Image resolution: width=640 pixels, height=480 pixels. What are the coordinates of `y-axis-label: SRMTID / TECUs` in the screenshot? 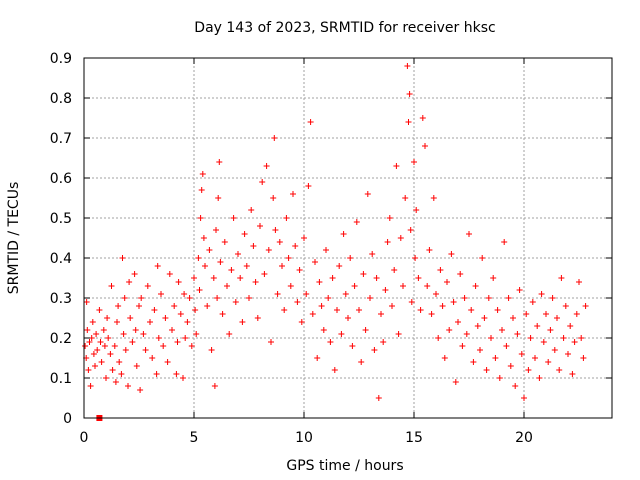 It's located at (14, 238).